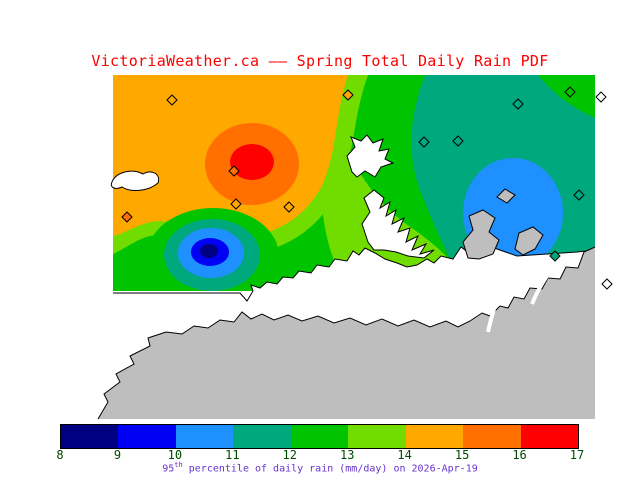 The height and width of the screenshot is (480, 640). Describe the element at coordinates (252, 162) in the screenshot. I see `contour-level-17-core` at that location.